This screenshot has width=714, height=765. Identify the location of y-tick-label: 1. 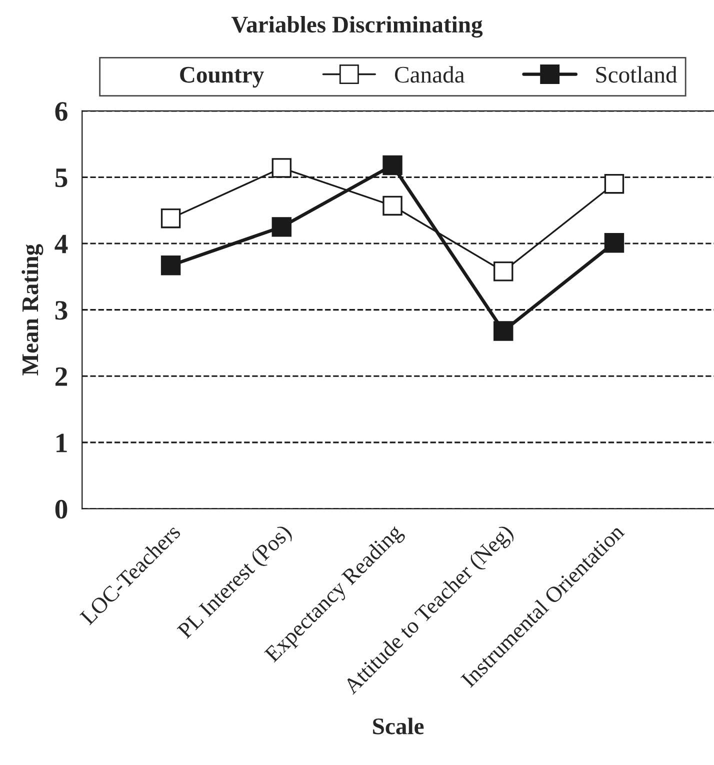
(61, 443).